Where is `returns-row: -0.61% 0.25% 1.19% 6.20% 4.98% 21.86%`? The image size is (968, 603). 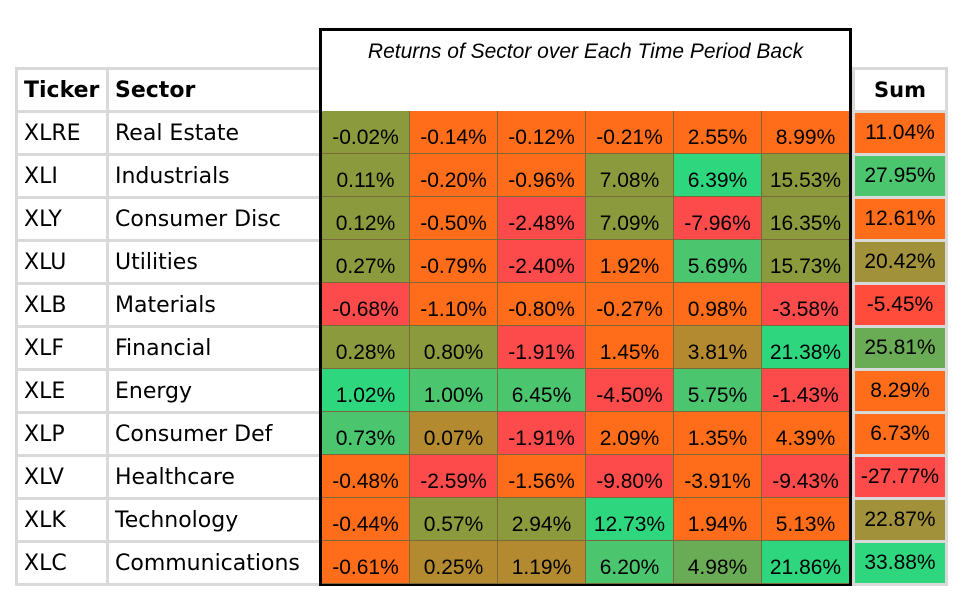 returns-row: -0.61% 0.25% 1.19% 6.20% 4.98% 21.86% is located at coordinates (585, 562).